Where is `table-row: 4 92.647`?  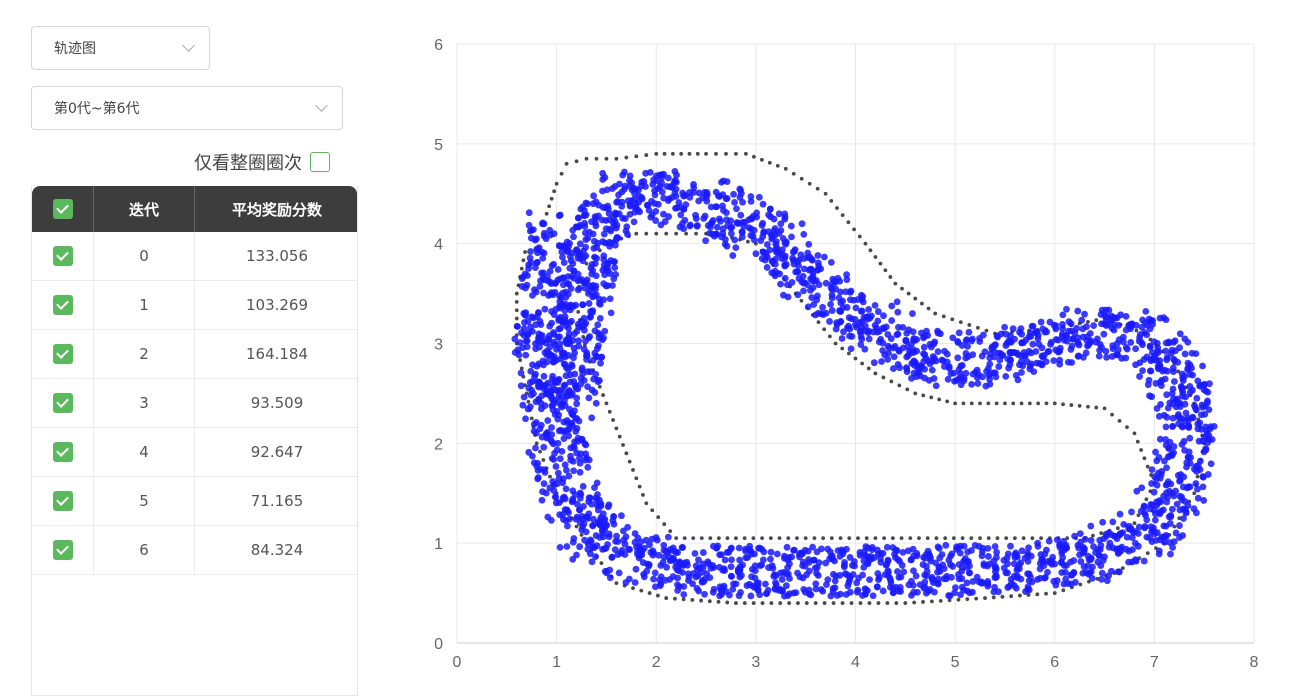
table-row: 4 92.647 is located at coordinates (194, 452).